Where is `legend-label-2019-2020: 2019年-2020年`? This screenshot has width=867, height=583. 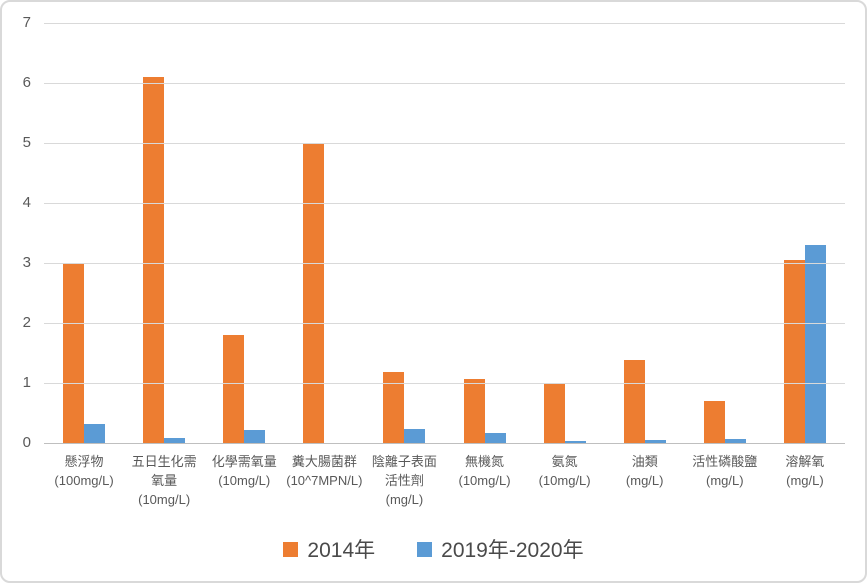
legend-label-2019-2020: 2019年-2020年 is located at coordinates (512, 550).